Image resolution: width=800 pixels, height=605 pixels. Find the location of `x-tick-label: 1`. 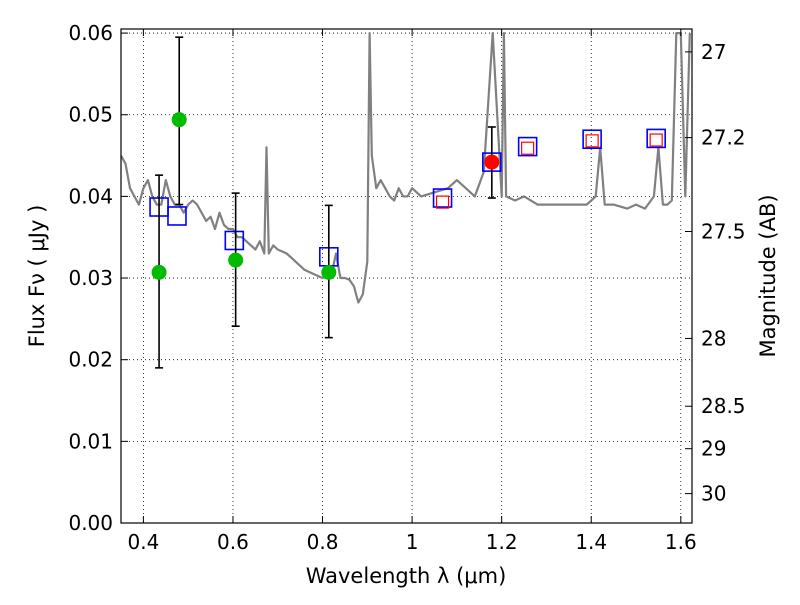

x-tick-label: 1 is located at coordinates (412, 542).